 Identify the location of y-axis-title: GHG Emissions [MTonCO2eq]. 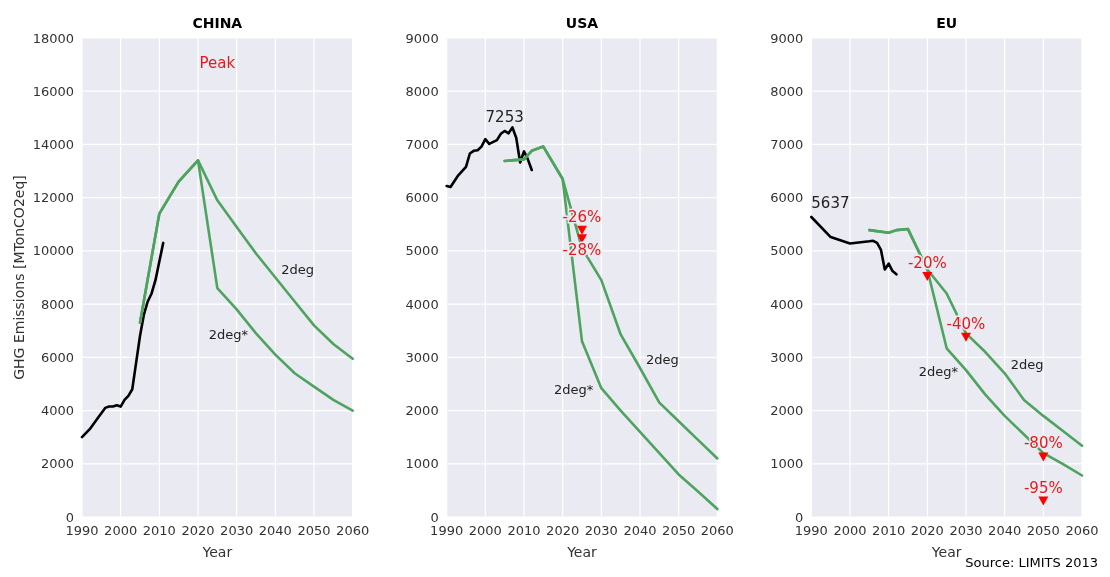
(19, 277).